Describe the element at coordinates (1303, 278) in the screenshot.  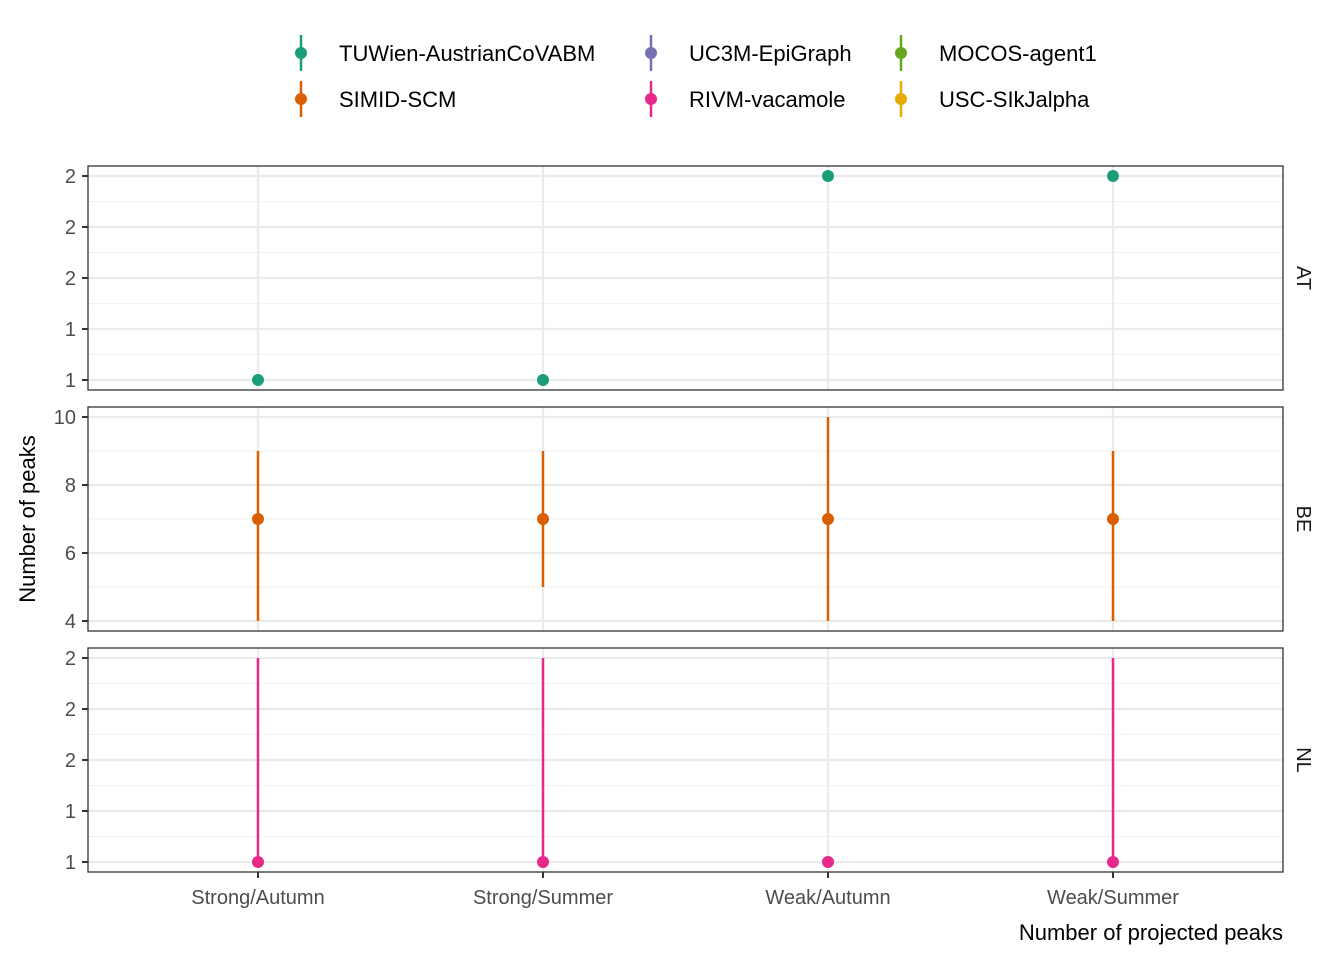
I see `facet-strip-label: AT` at that location.